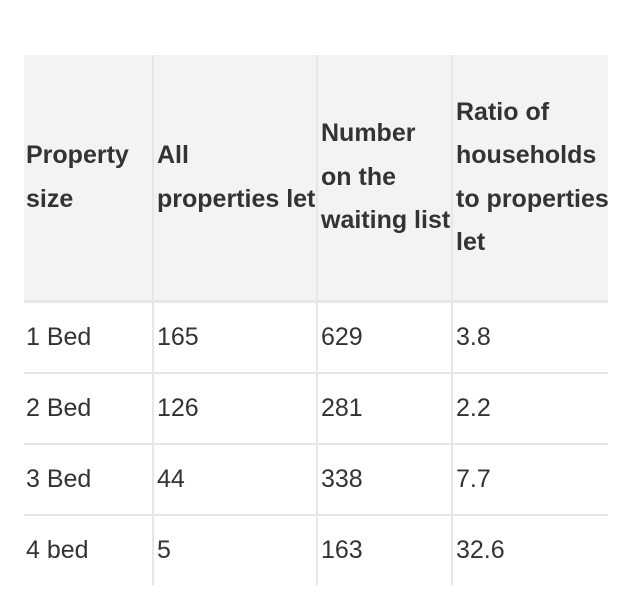 The width and height of the screenshot is (632, 600). Describe the element at coordinates (235, 480) in the screenshot. I see `cell-all-properties-let: 44` at that location.